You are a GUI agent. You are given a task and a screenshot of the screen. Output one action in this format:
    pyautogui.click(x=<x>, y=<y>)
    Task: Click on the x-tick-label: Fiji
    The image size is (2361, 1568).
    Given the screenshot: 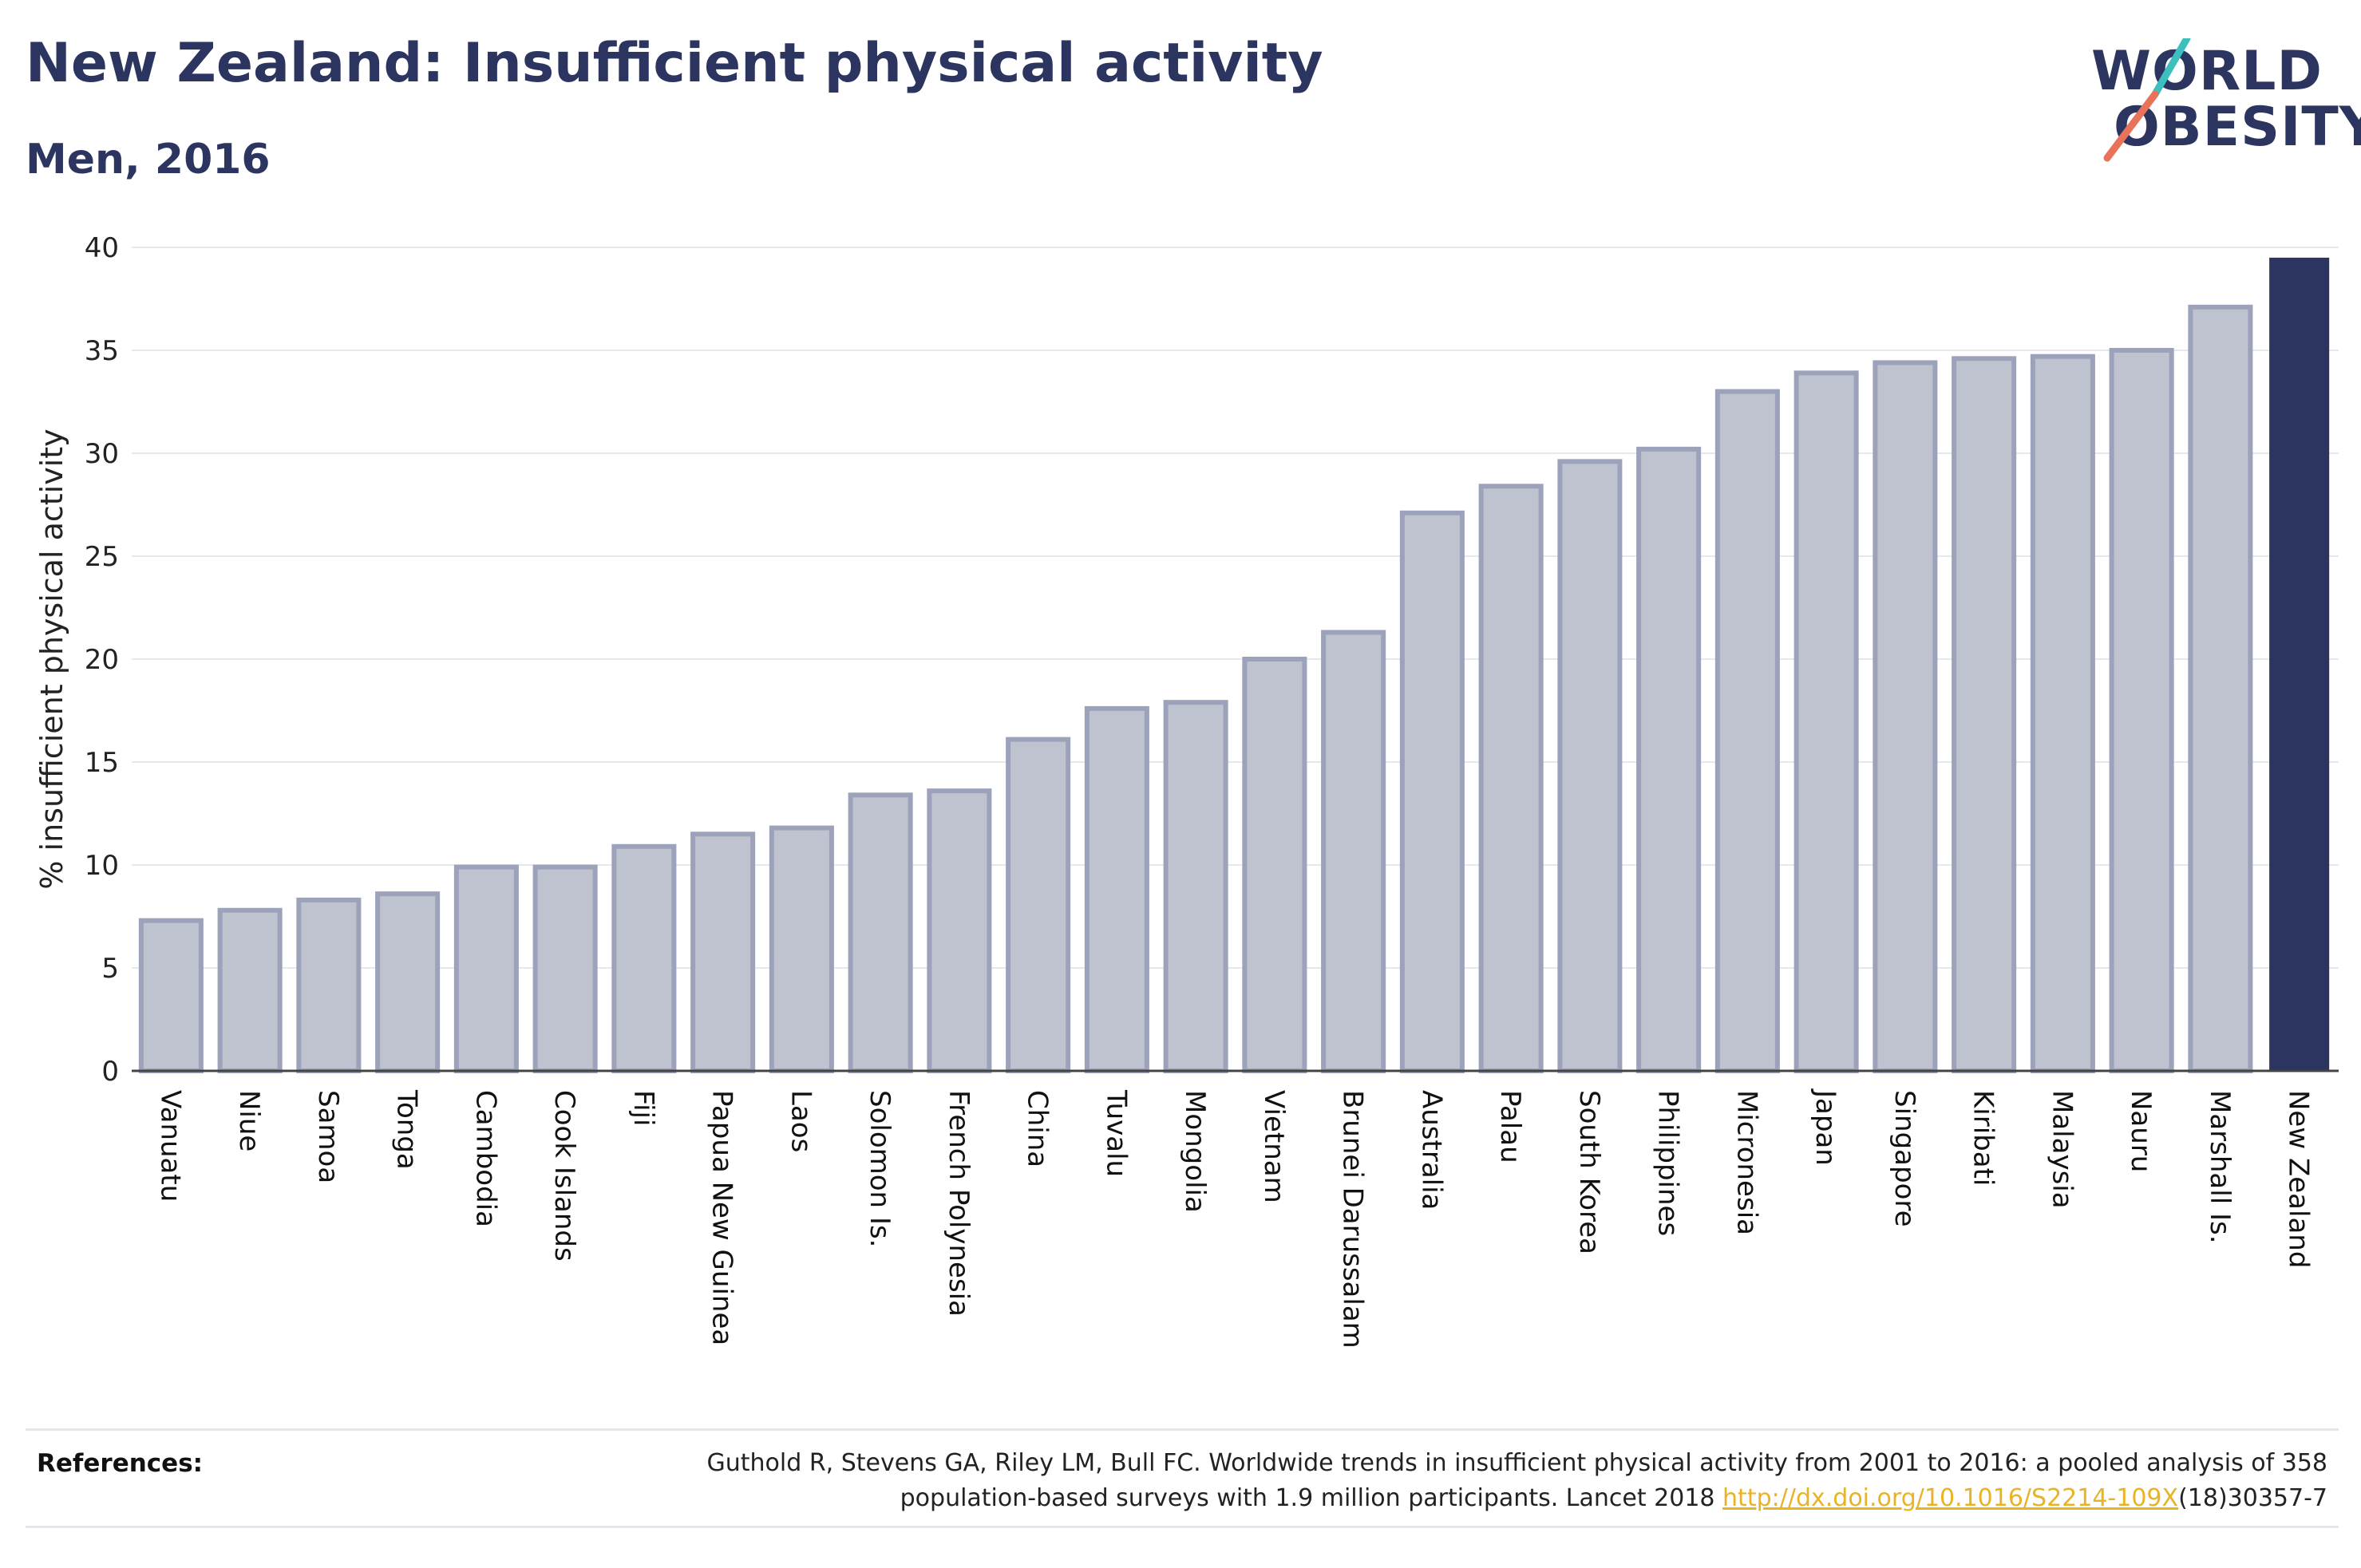 What is the action you would take?
    pyautogui.click(x=643, y=1108)
    